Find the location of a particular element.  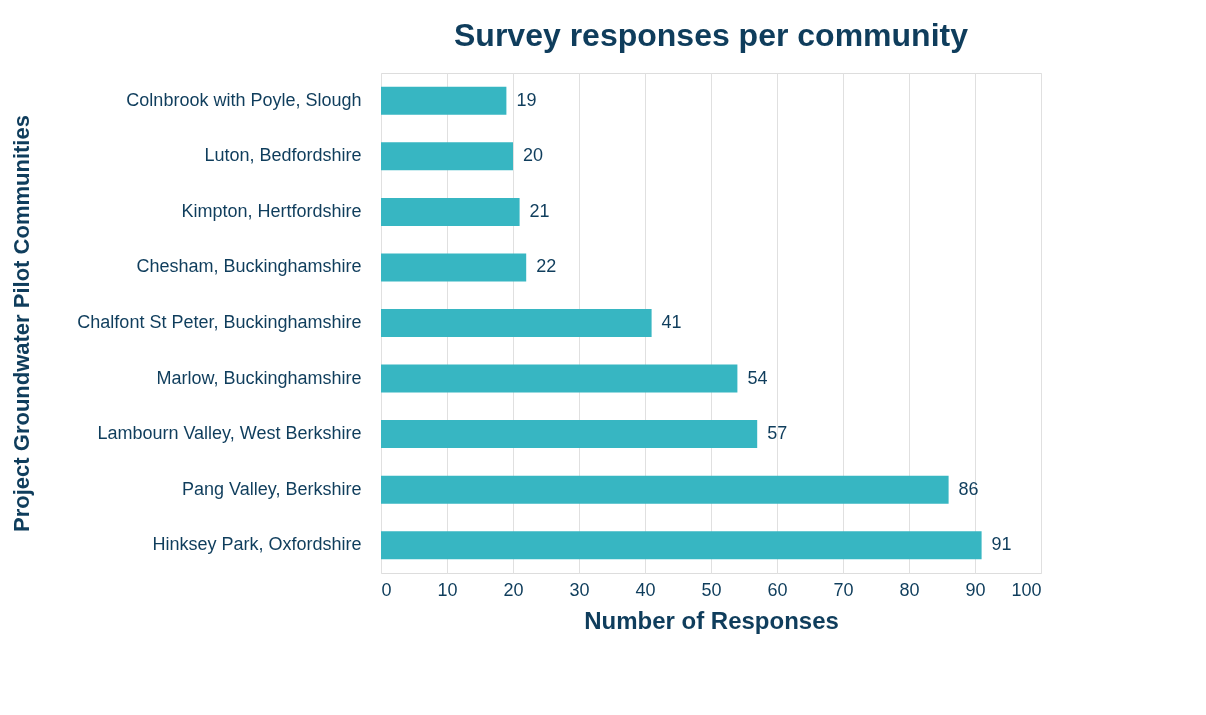

data-label: 41 is located at coordinates (671, 322).